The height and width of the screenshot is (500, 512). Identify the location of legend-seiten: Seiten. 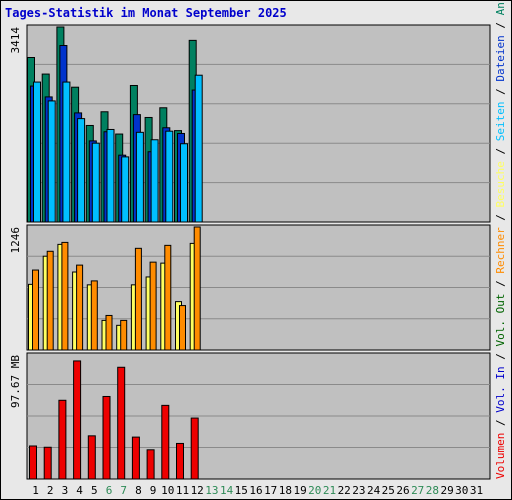
(500, 121).